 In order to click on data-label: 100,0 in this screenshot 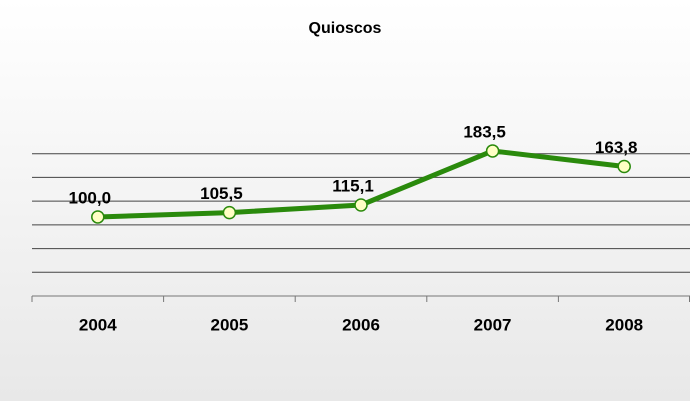, I will do `click(90, 197)`.